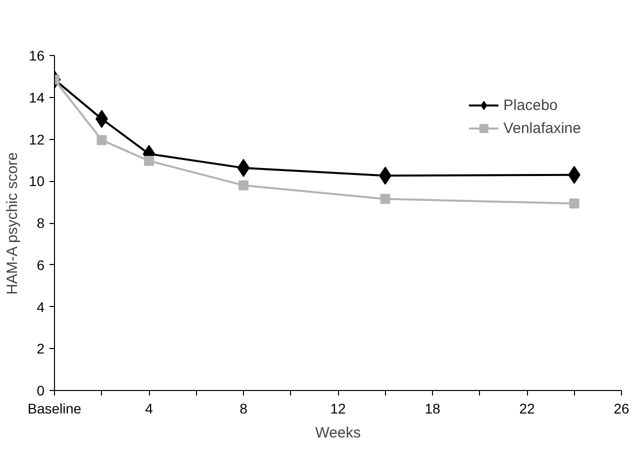 The image size is (641, 475). What do you see at coordinates (36, 56) in the screenshot?
I see `y-tick-label: 16` at bounding box center [36, 56].